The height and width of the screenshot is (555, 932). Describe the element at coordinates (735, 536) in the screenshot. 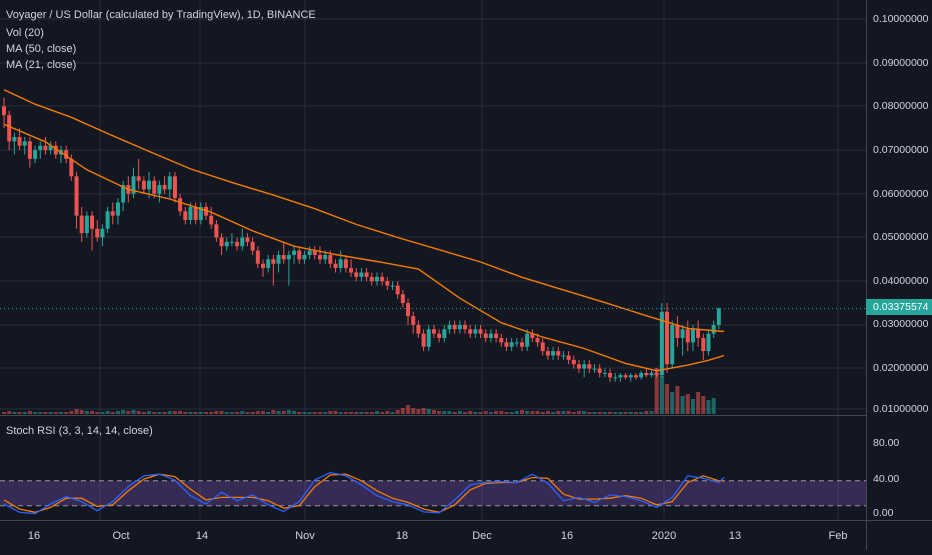

I see `time-axis-label: 13` at that location.